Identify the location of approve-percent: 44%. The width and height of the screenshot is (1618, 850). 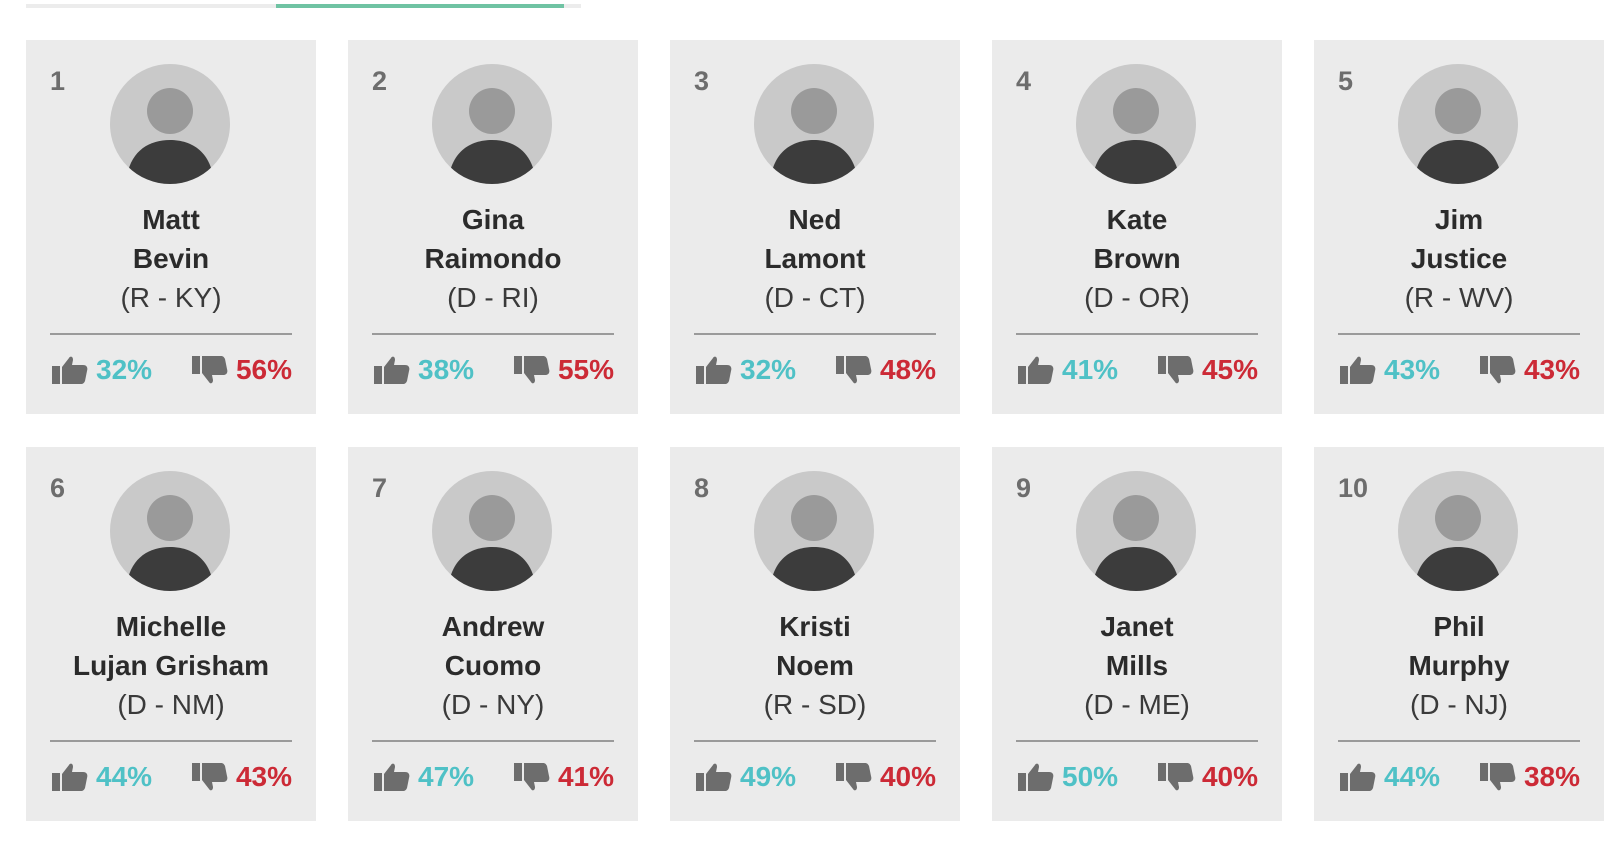
(1412, 776).